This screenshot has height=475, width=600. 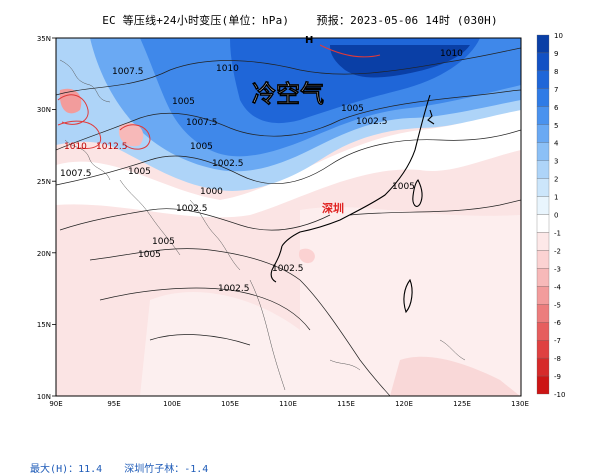 What do you see at coordinates (557, 269) in the screenshot?
I see `colorbar-label: -3` at bounding box center [557, 269].